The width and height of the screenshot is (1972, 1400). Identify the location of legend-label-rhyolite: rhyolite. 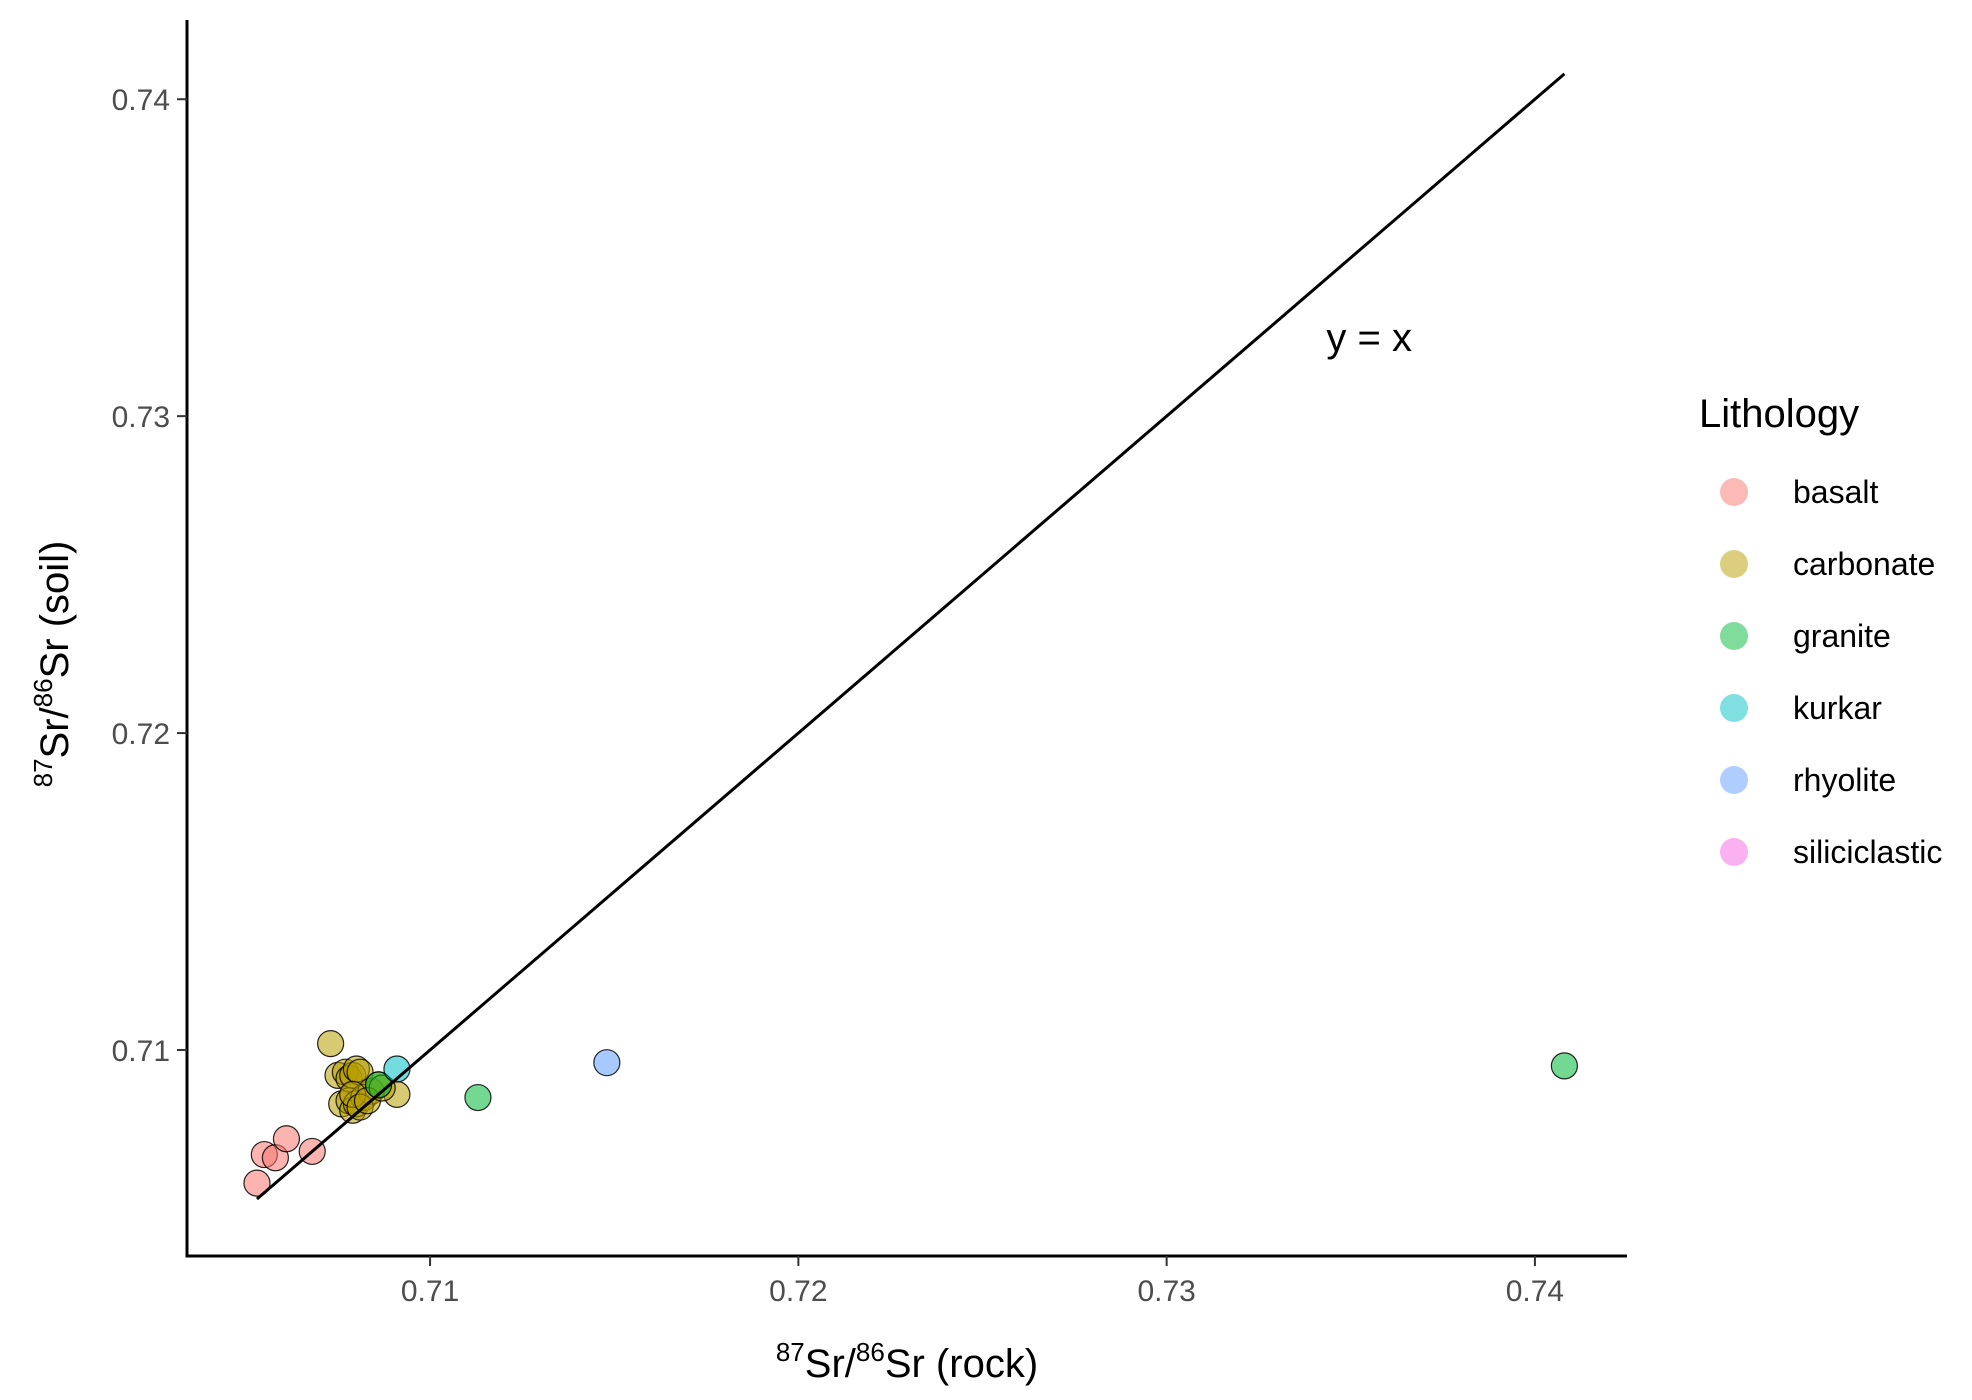
(1844, 780).